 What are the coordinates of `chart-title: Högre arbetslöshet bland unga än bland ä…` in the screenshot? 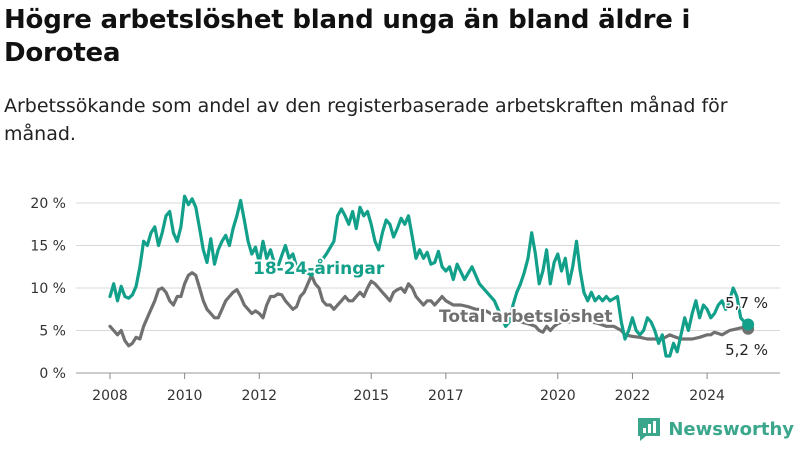 It's located at (347, 36).